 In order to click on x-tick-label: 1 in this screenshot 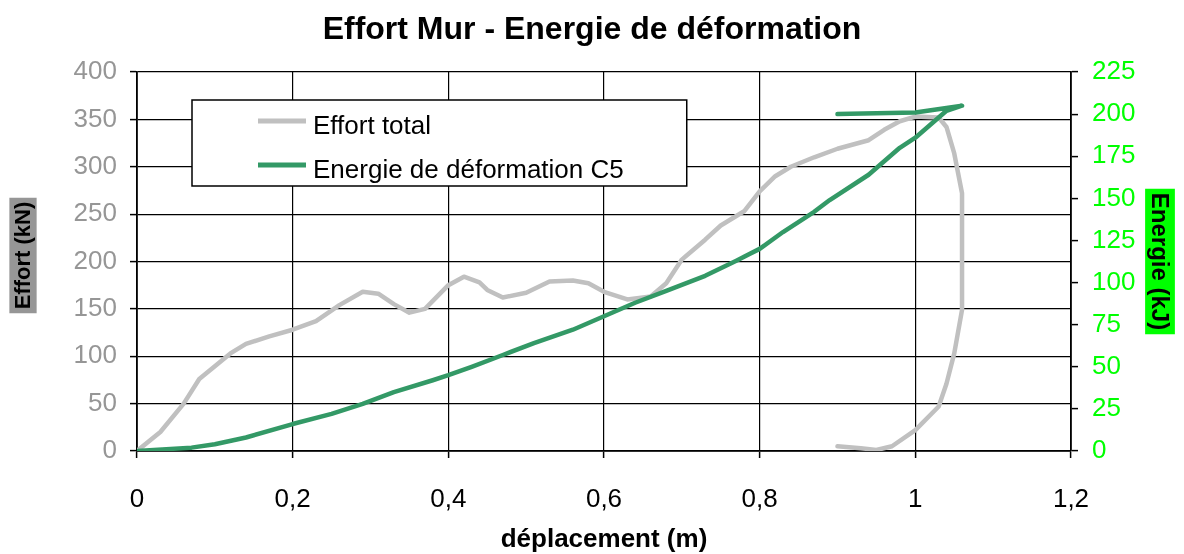, I will do `click(915, 497)`.